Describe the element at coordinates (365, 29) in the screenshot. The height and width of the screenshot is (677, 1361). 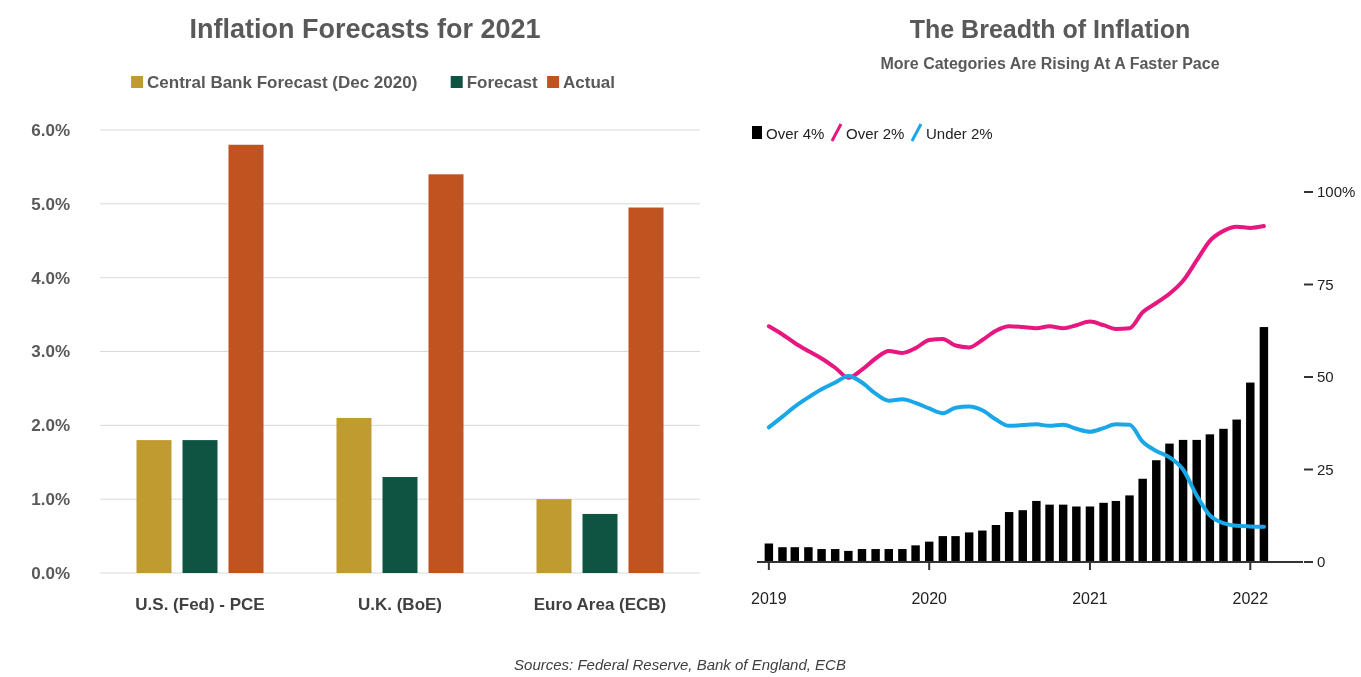
I see `chart-title: Inflation Forecasts for 2021` at that location.